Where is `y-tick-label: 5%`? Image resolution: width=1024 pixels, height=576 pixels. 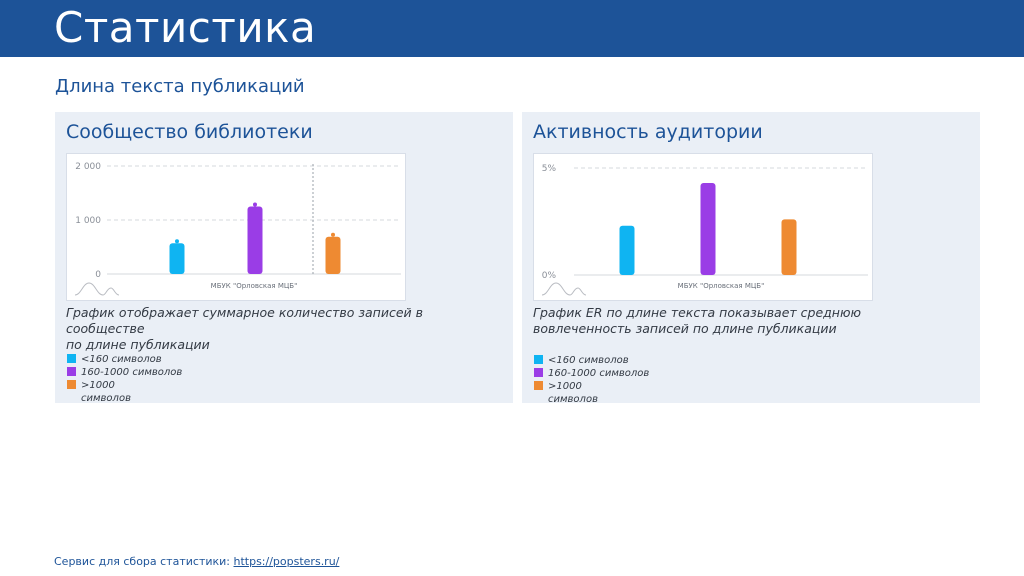 y-tick-label: 5% is located at coordinates (549, 169).